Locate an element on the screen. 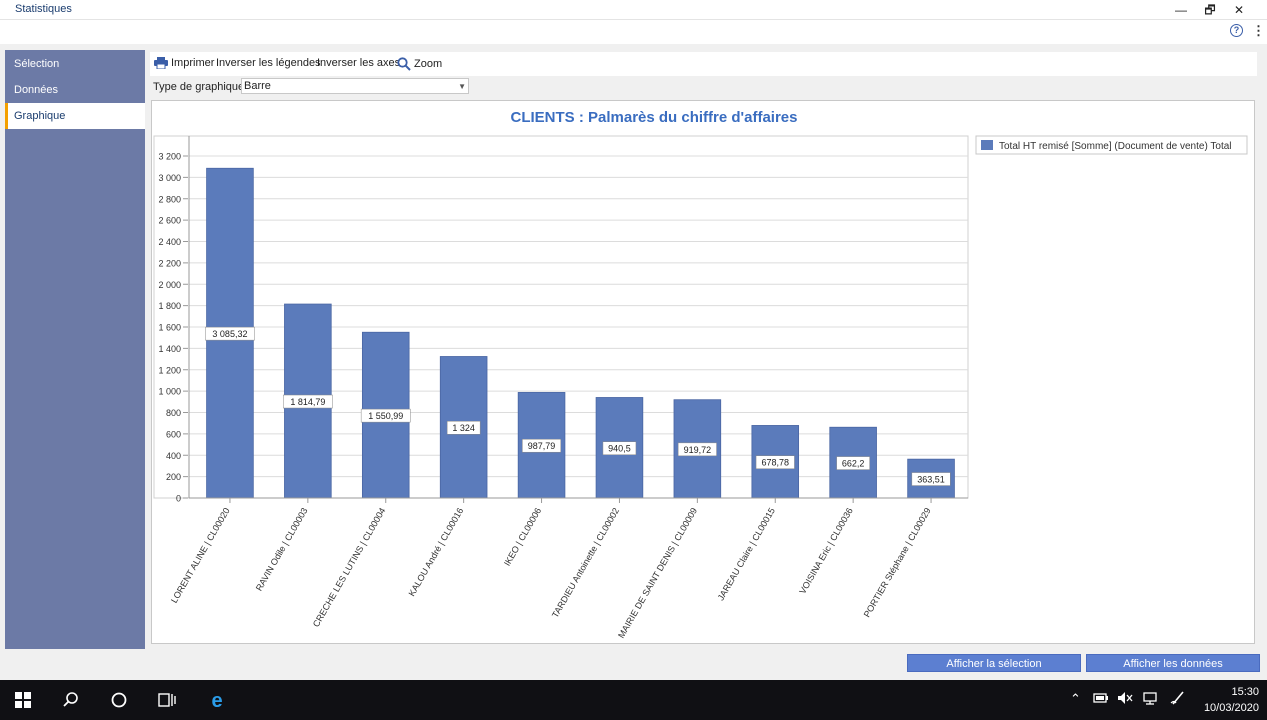 The width and height of the screenshot is (1267, 720). y-tick-label: 1 000 is located at coordinates (169, 392).